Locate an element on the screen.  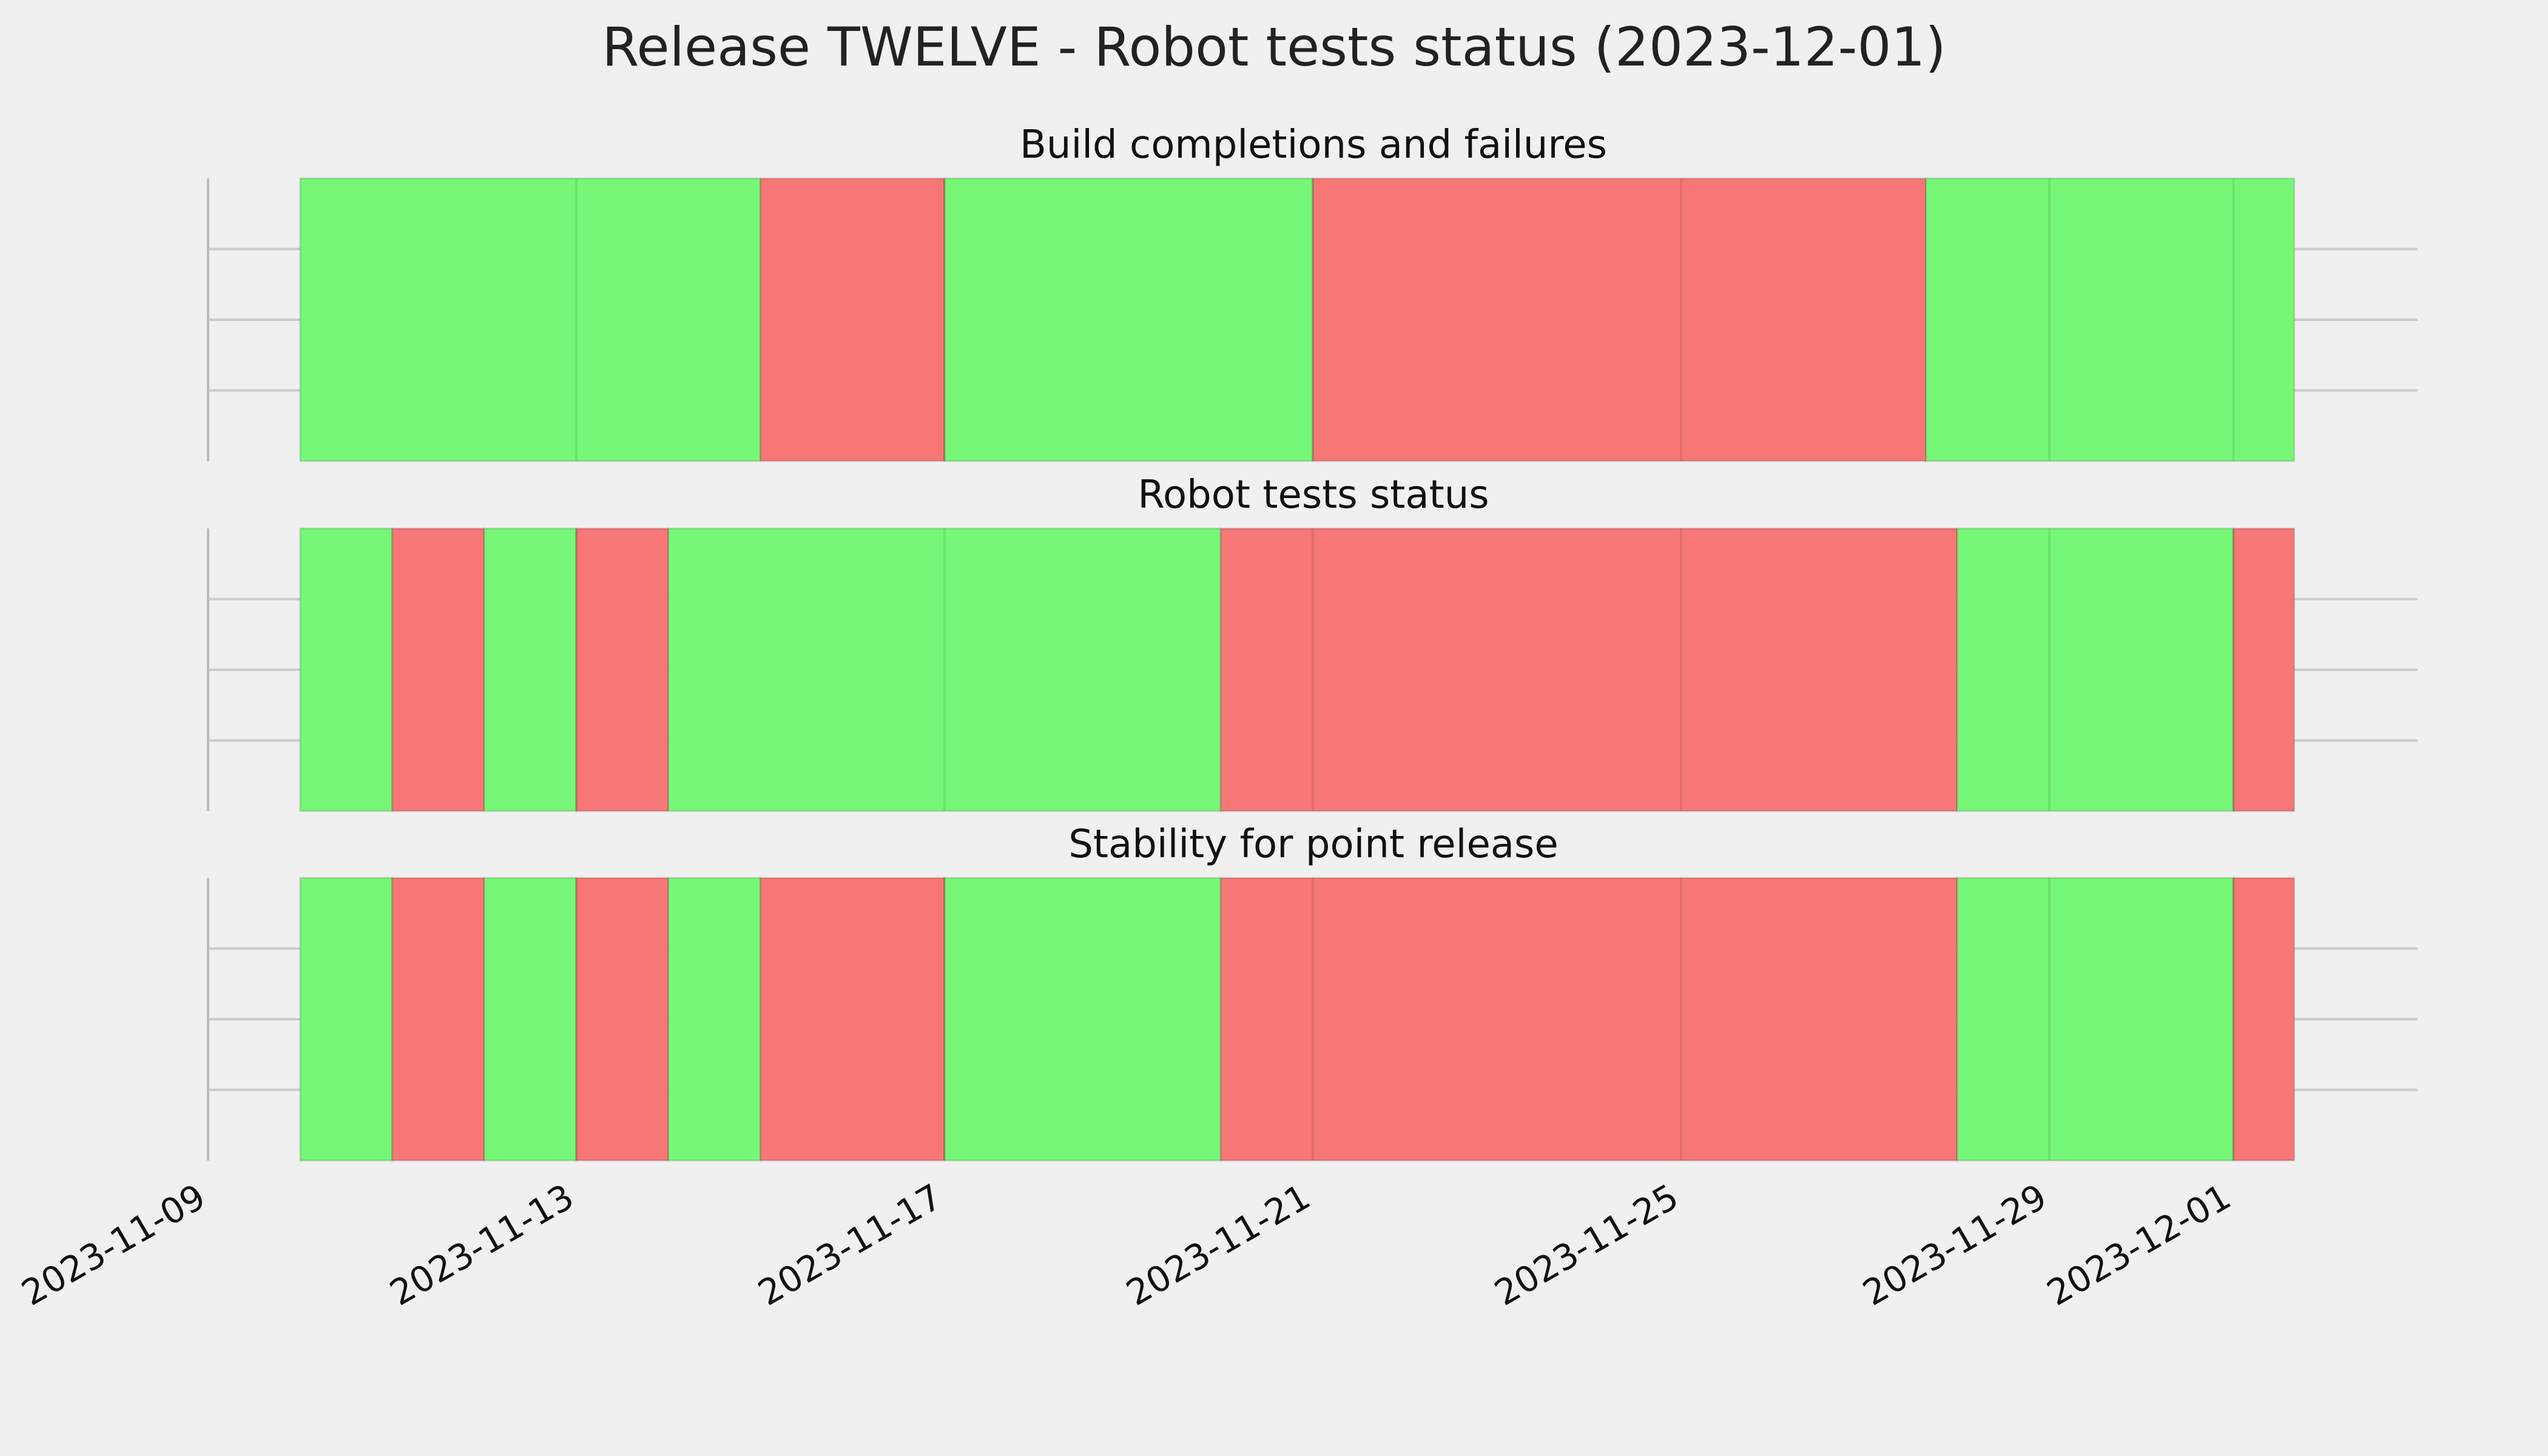
panel-title: Robot tests status is located at coordinates (1313, 495).